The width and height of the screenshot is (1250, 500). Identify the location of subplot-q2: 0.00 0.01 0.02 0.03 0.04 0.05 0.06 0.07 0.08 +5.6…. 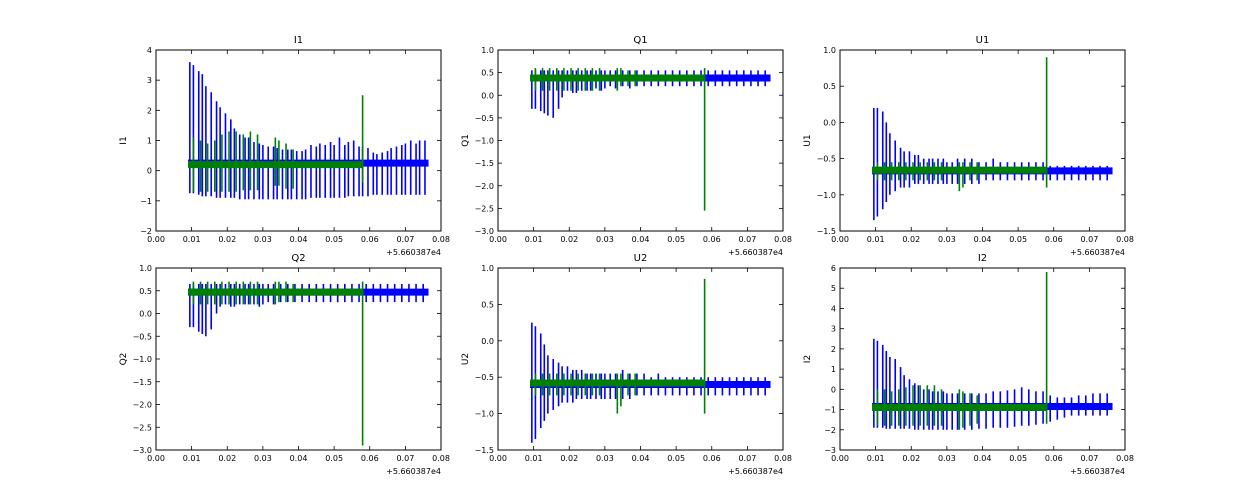
(284, 364).